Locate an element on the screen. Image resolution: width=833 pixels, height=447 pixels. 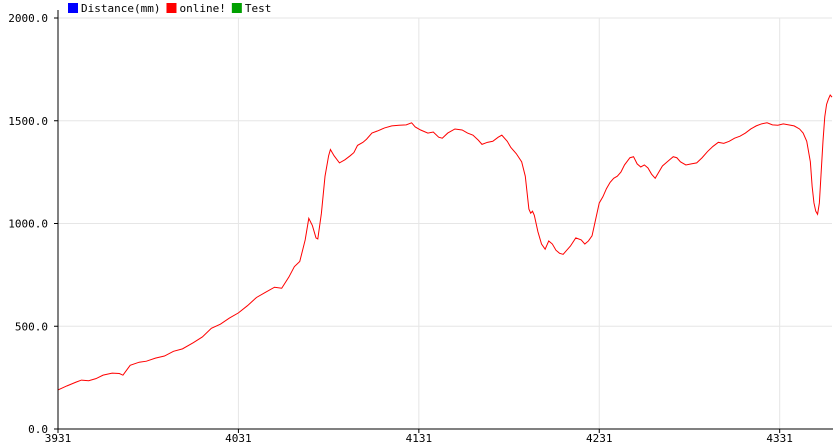
y-tick-label: 1500.0 is located at coordinates (28, 121).